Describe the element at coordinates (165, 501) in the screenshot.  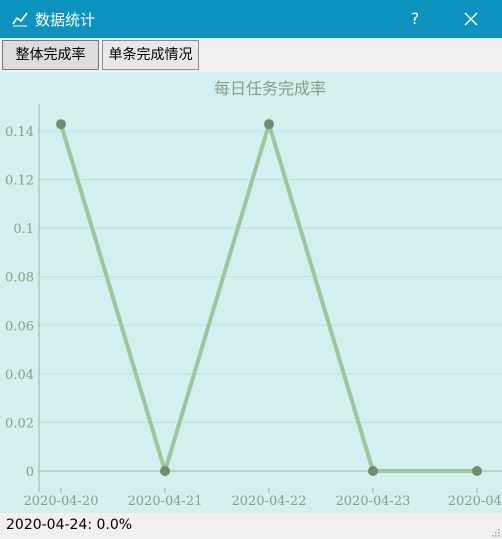
I see `x-tick-label: 2020-04-21` at that location.